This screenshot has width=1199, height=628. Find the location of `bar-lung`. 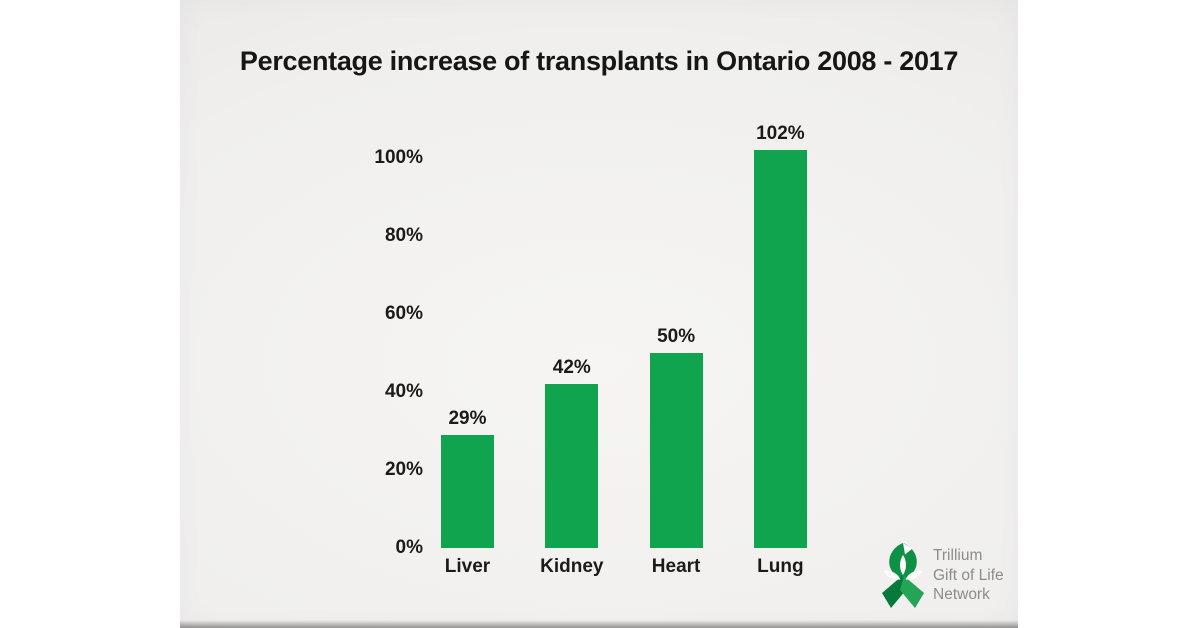

bar-lung is located at coordinates (780, 349).